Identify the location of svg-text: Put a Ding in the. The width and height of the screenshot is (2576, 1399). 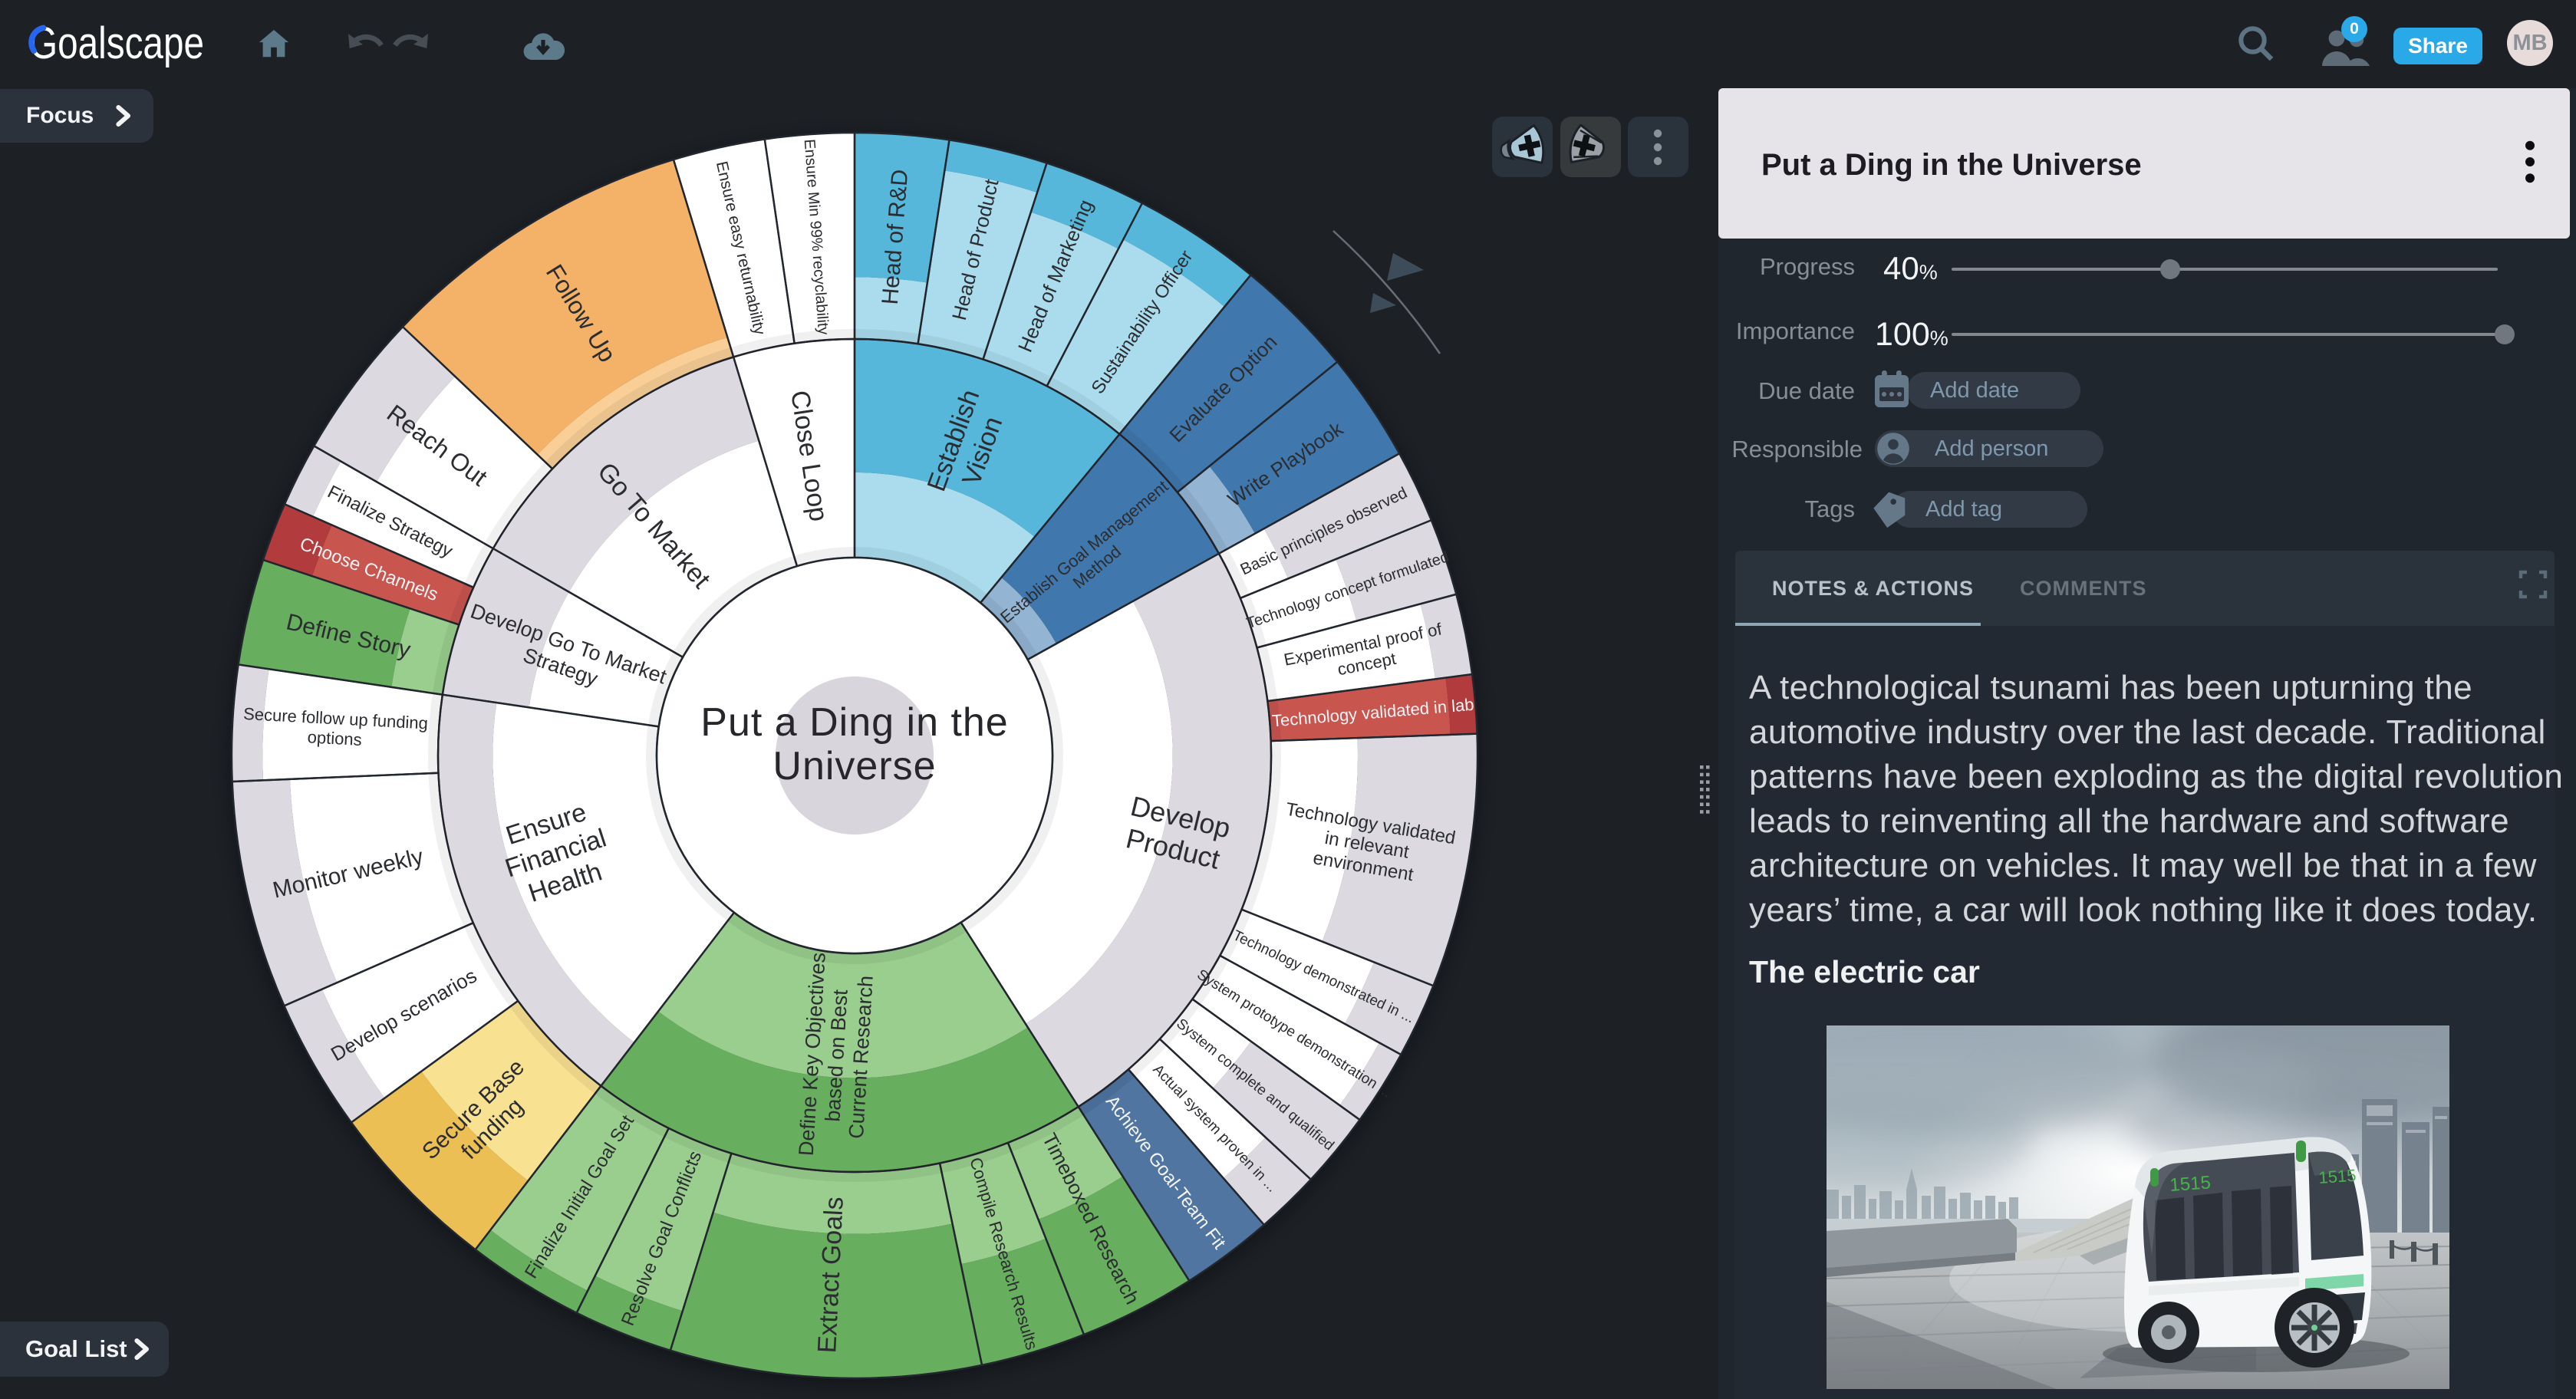
(854, 722).